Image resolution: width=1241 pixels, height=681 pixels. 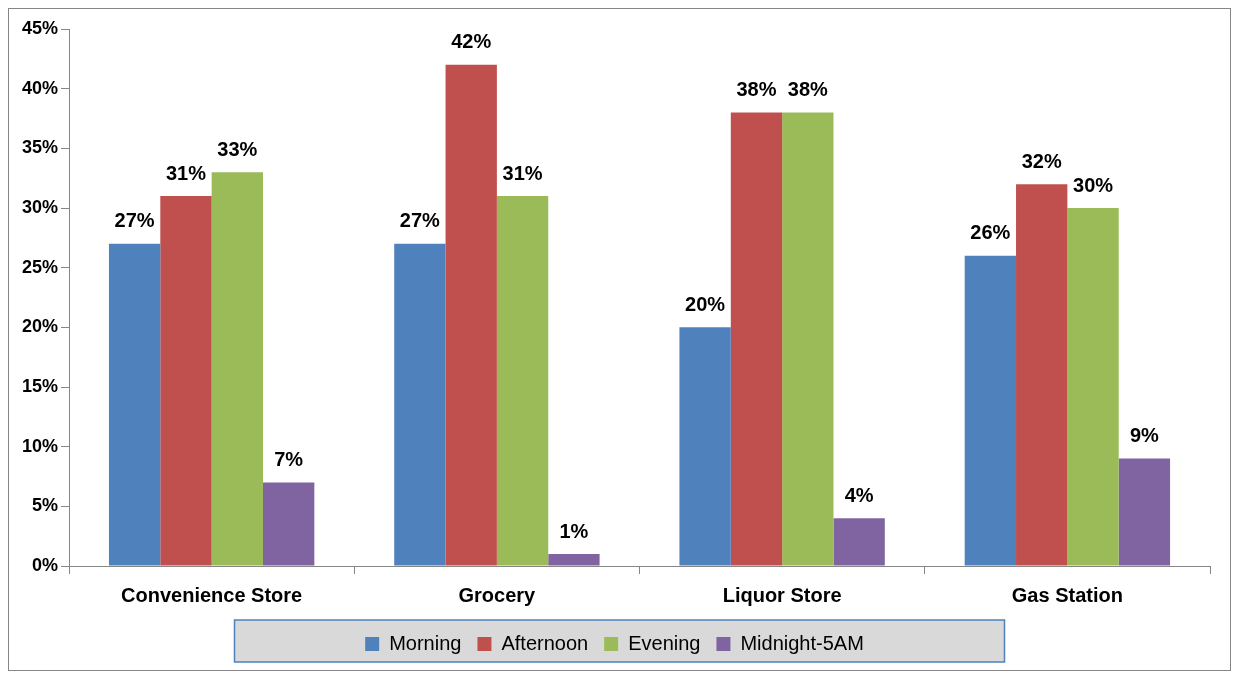 What do you see at coordinates (859, 494) in the screenshot?
I see `data-label: 4%` at bounding box center [859, 494].